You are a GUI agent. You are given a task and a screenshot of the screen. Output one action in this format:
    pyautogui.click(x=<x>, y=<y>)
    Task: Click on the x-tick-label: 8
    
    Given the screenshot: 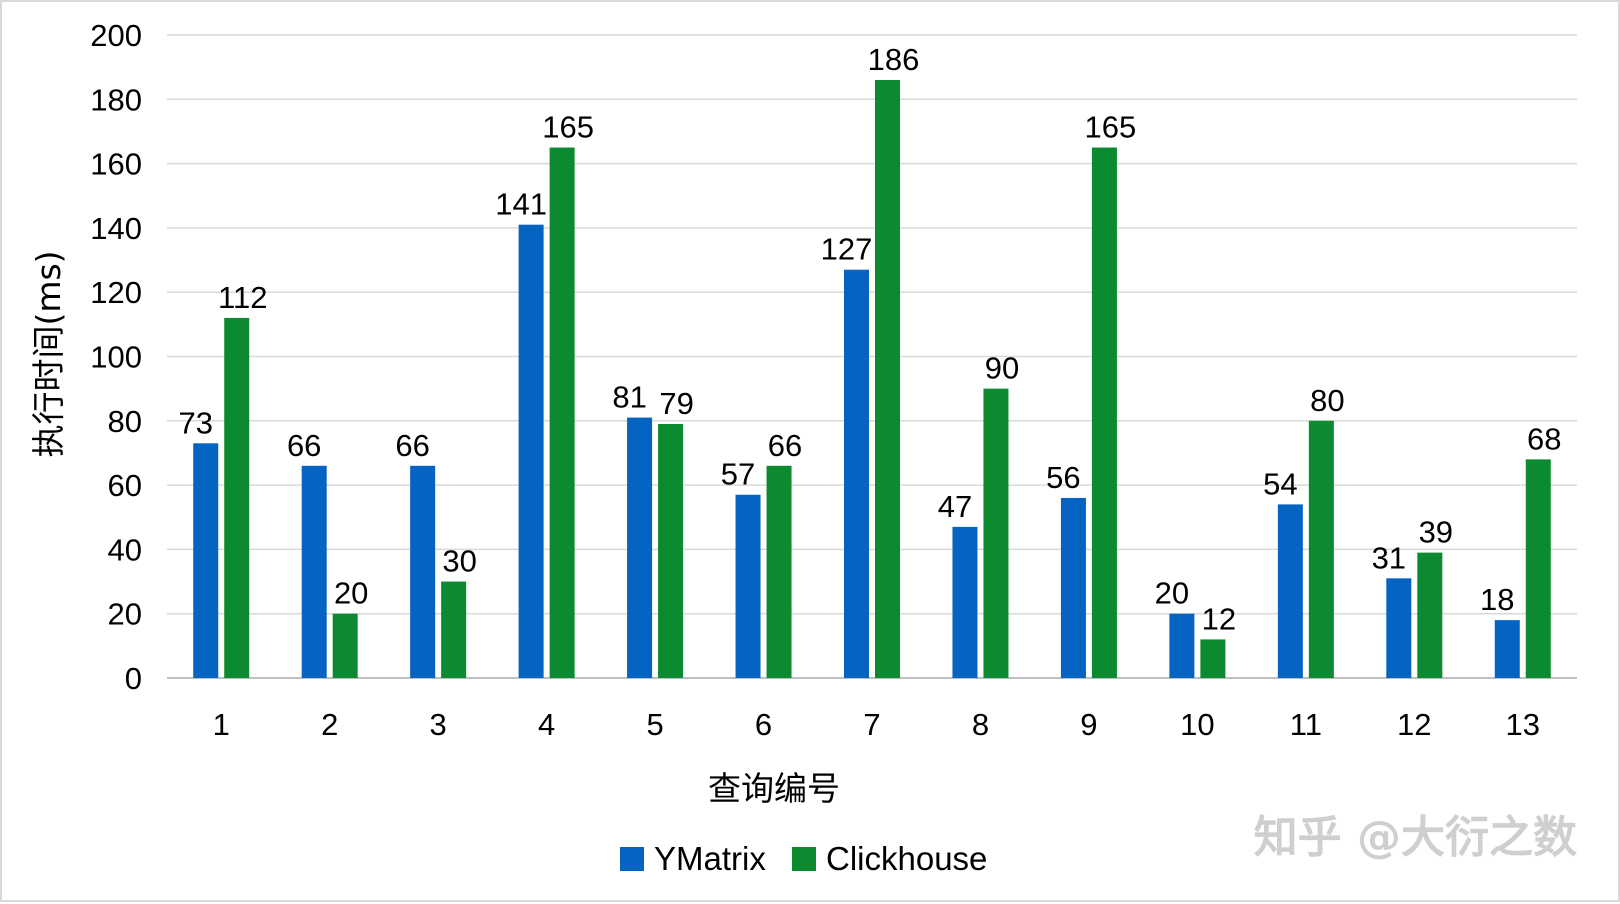 What is the action you would take?
    pyautogui.click(x=980, y=724)
    